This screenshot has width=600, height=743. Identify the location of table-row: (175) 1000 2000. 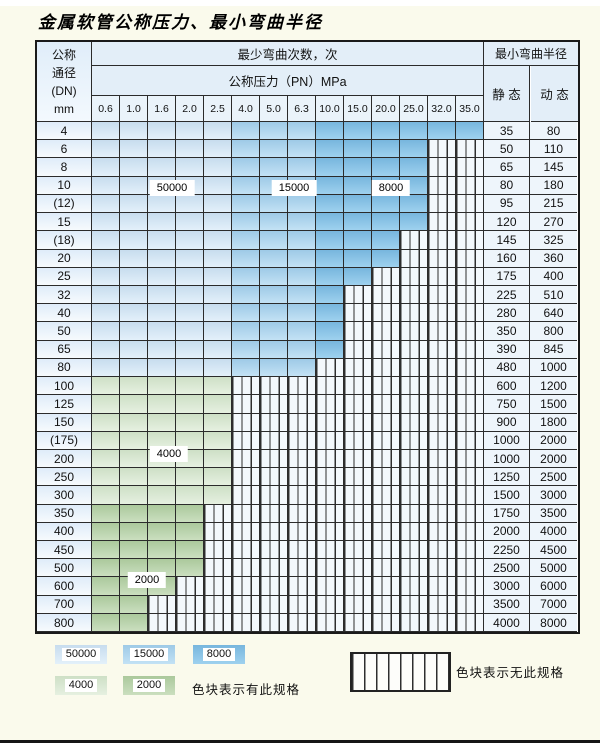
(307, 440).